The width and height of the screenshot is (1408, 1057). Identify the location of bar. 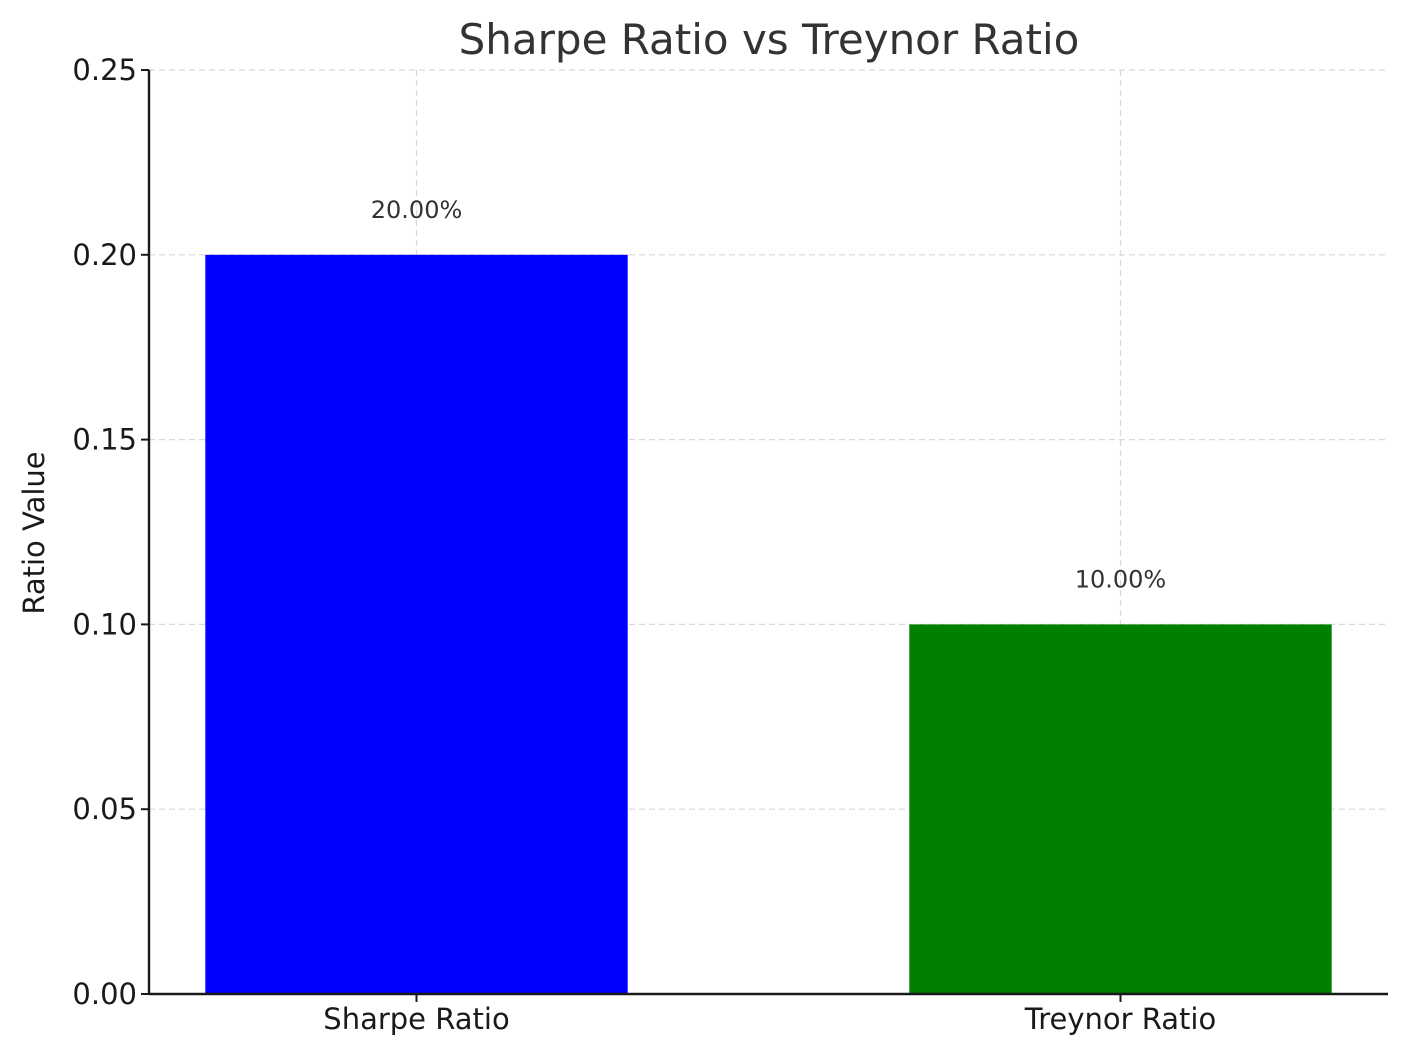
(1120, 809).